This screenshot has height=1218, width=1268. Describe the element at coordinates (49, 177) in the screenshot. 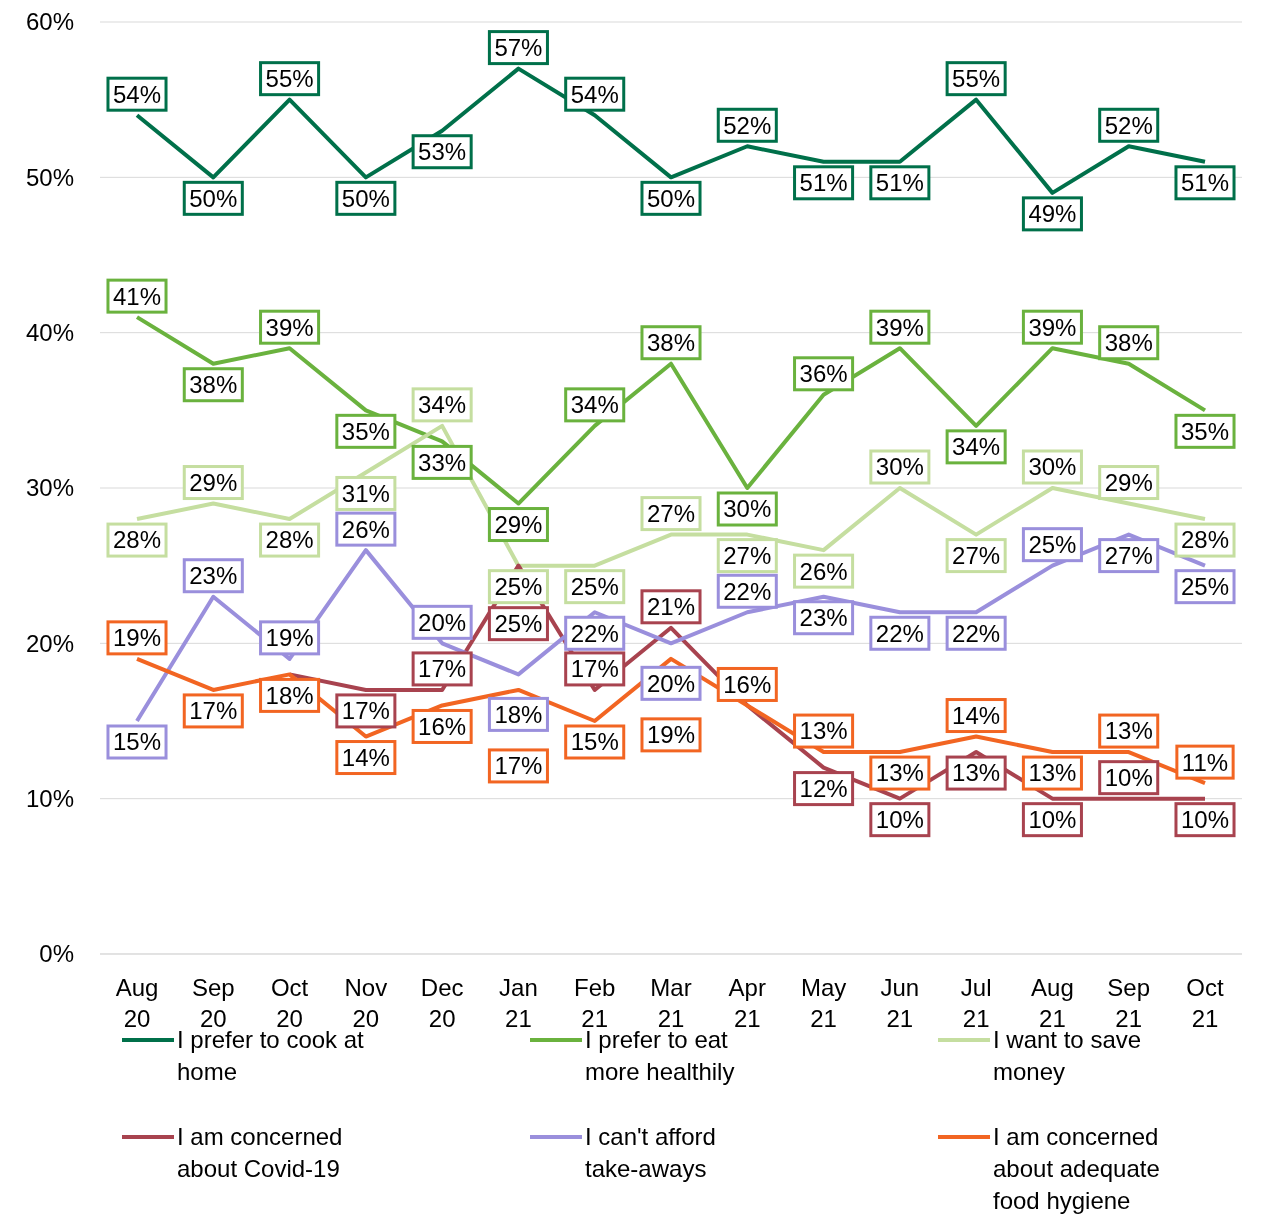

I see `y-tick-label: 50%` at that location.